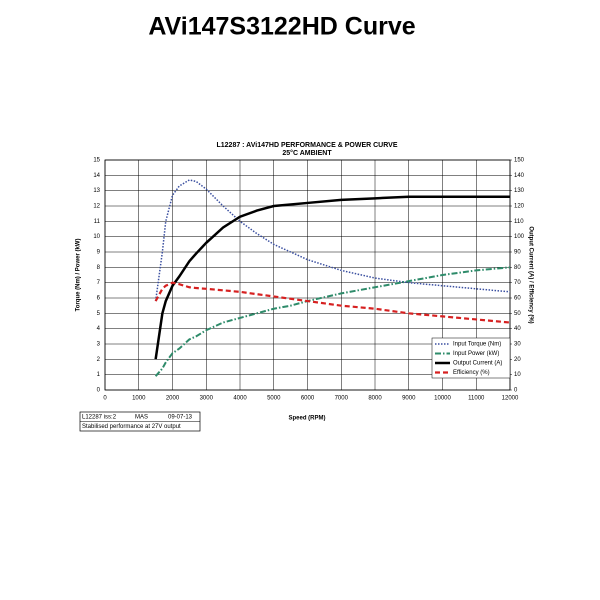 The image size is (600, 600). I want to click on y-tick-label: 7, so click(99, 283).